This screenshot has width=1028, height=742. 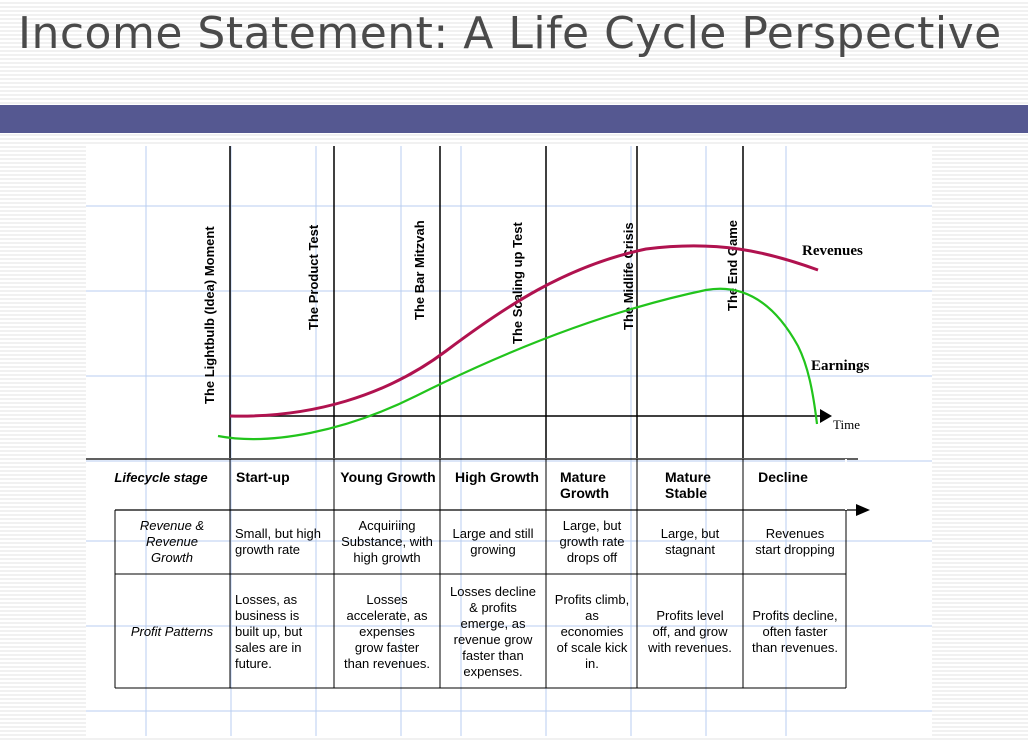 What do you see at coordinates (691, 631) in the screenshot?
I see `table-cell: off, and grow` at bounding box center [691, 631].